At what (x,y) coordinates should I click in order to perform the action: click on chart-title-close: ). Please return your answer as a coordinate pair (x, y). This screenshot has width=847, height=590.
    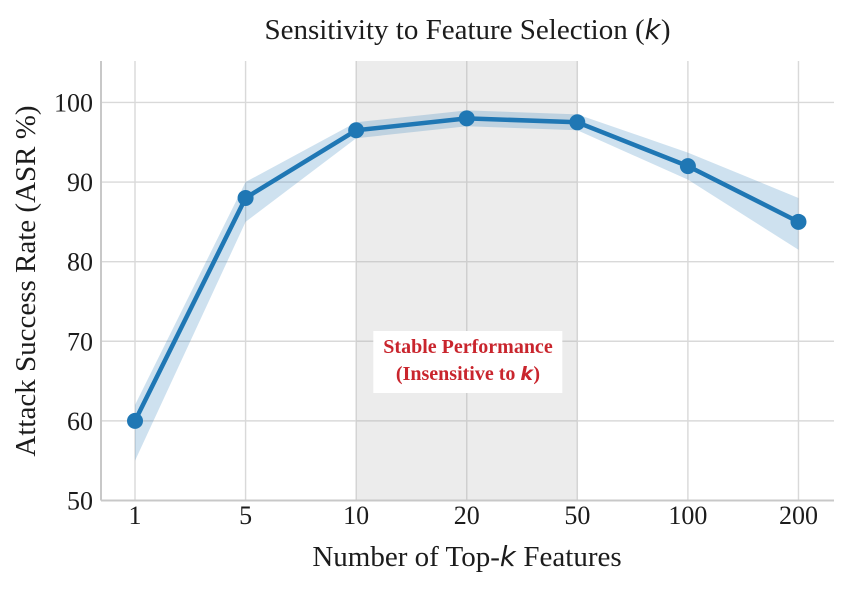
    Looking at the image, I should click on (665, 30).